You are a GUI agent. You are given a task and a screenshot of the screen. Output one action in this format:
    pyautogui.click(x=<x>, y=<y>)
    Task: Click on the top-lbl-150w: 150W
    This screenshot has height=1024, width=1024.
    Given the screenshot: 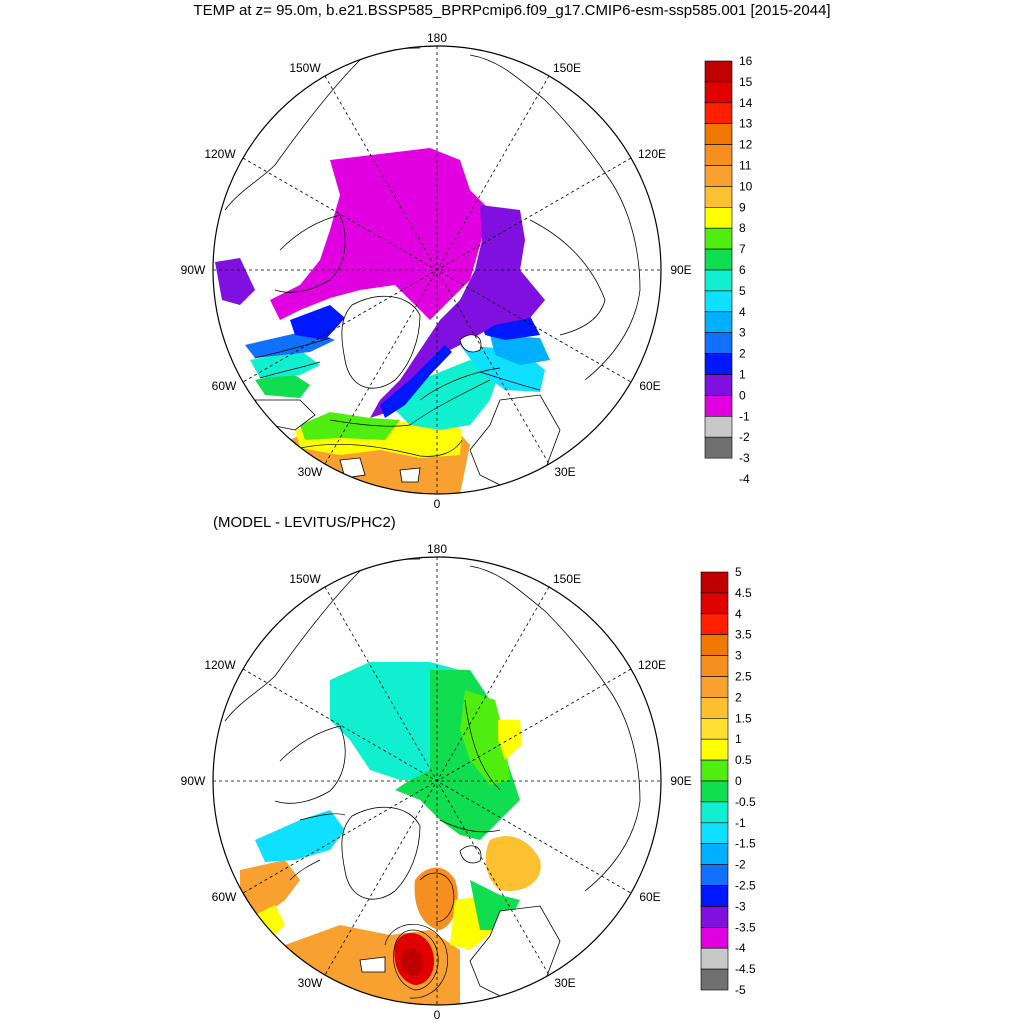 What is the action you would take?
    pyautogui.click(x=305, y=68)
    